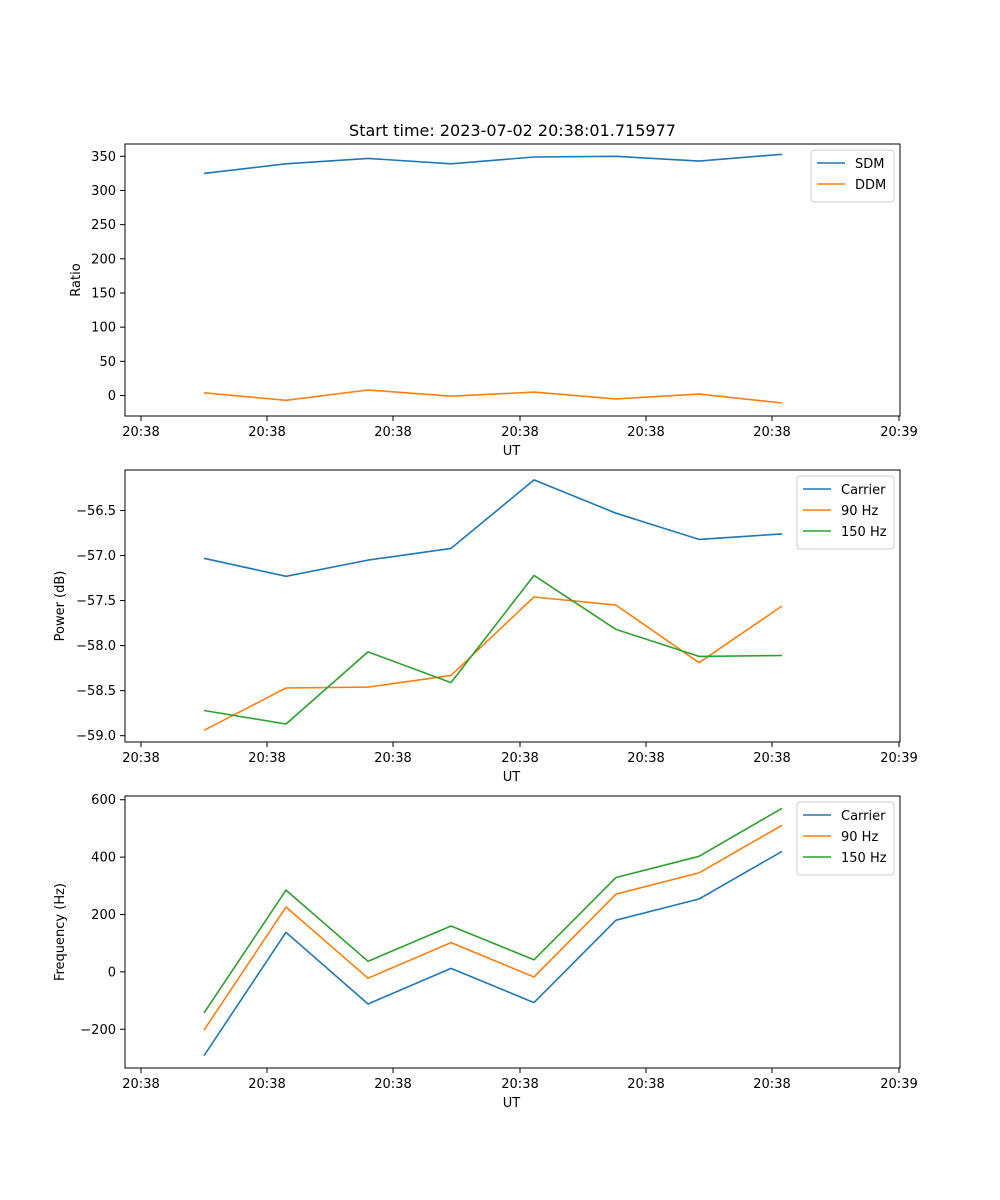 The height and width of the screenshot is (1200, 1000). What do you see at coordinates (107, 362) in the screenshot?
I see `y-tick-label: 50` at bounding box center [107, 362].